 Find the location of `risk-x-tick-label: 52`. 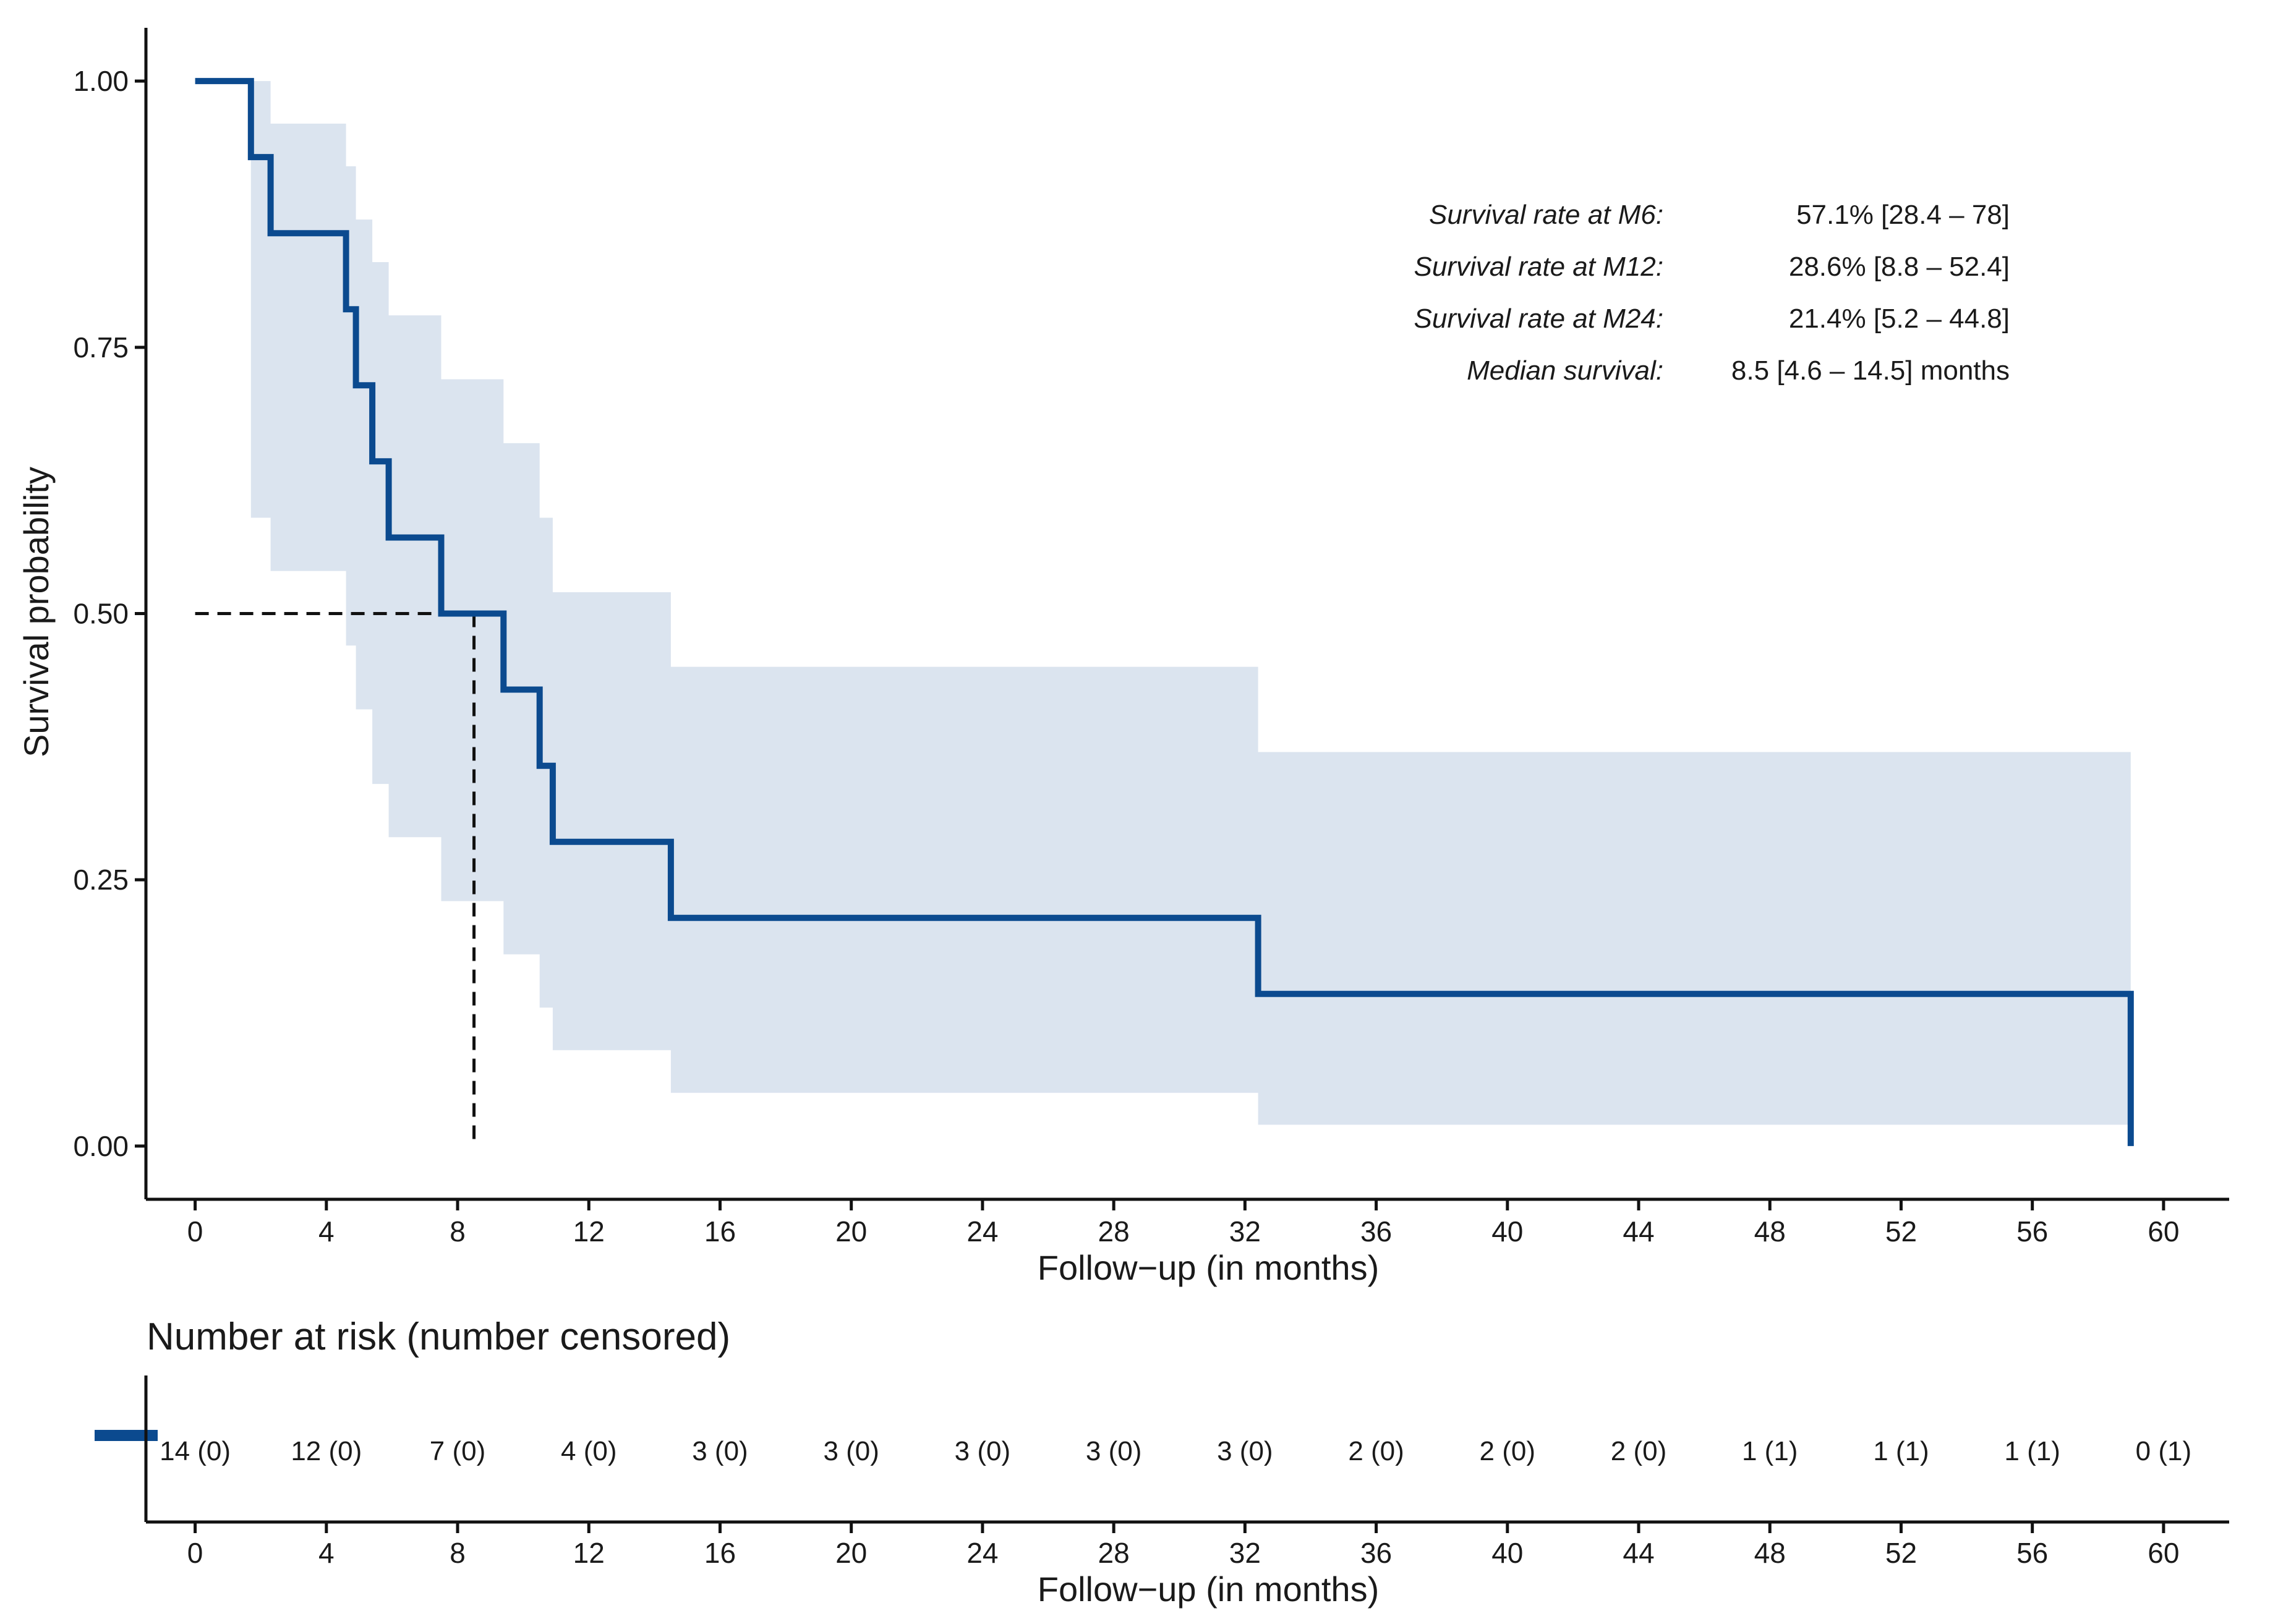

risk-x-tick-label: 52 is located at coordinates (1901, 1553).